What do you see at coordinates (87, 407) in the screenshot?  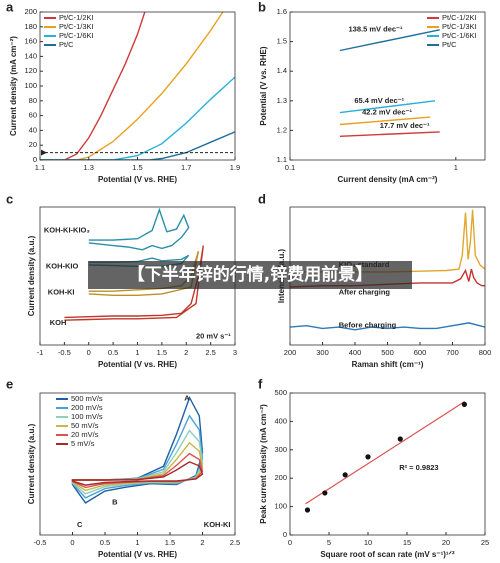 I see `legend-label: 200 mV/s` at bounding box center [87, 407].